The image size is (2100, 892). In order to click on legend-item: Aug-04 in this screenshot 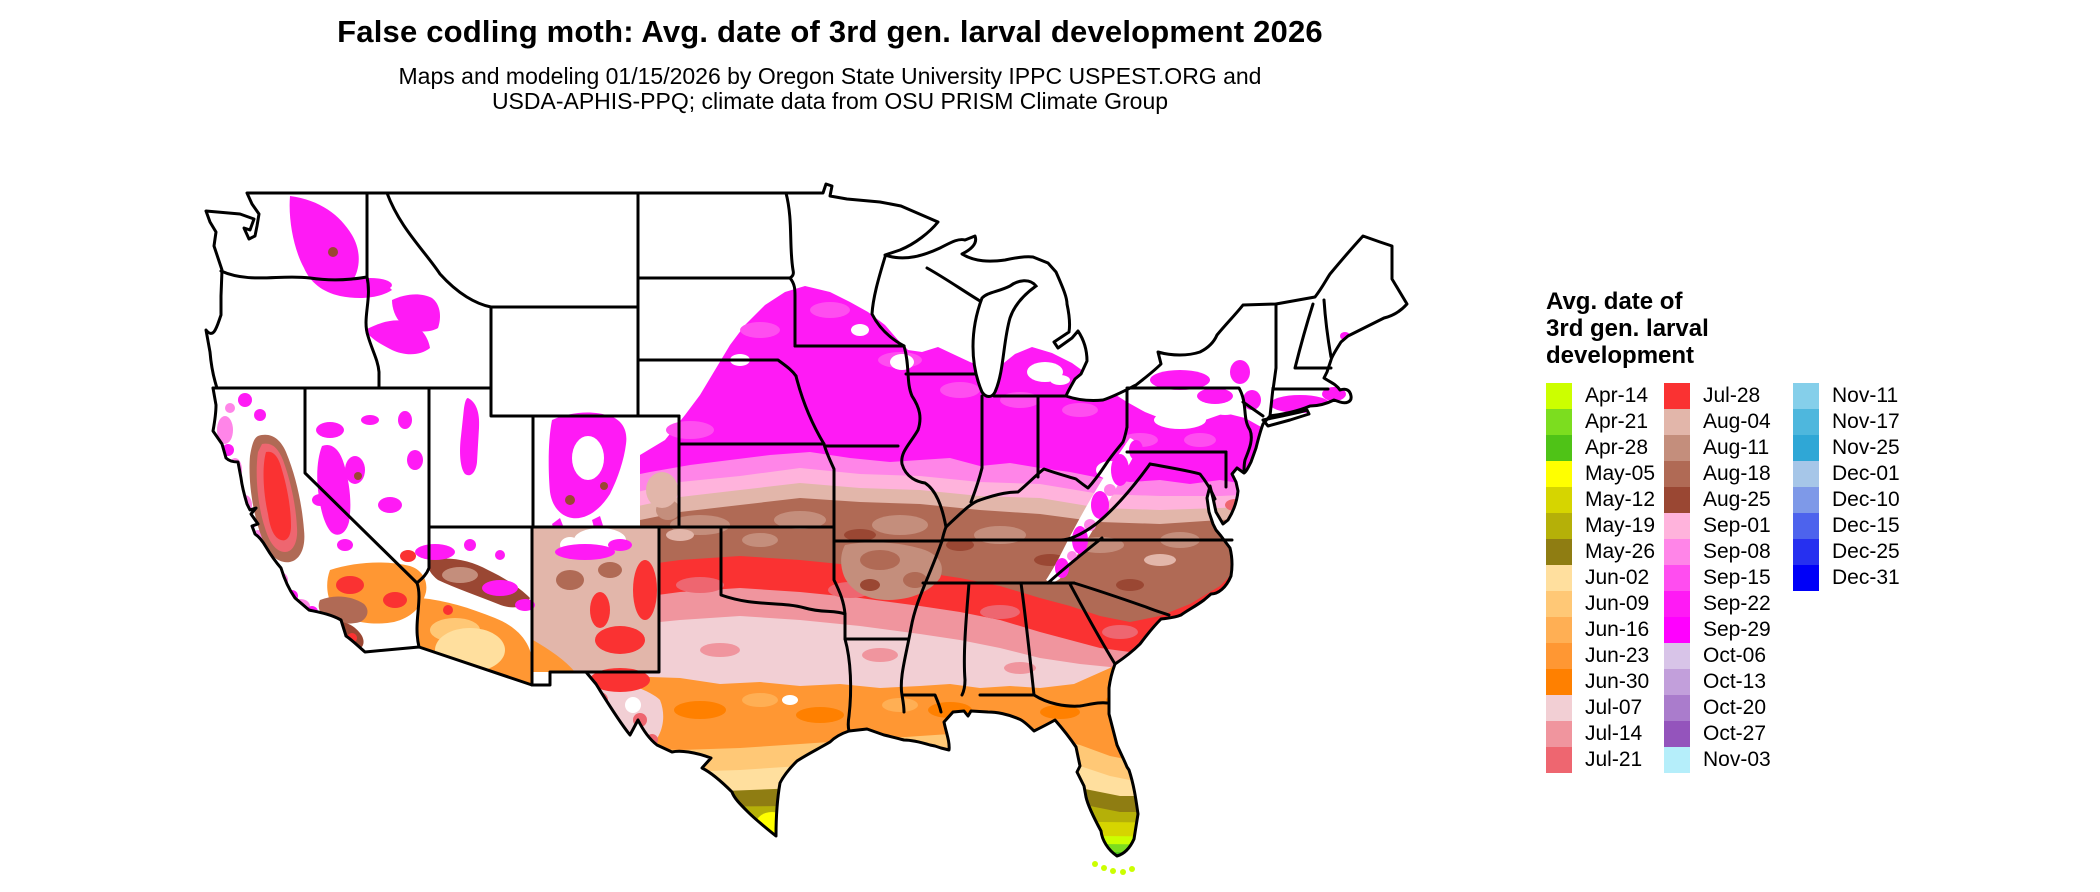, I will do `click(1717, 422)`.